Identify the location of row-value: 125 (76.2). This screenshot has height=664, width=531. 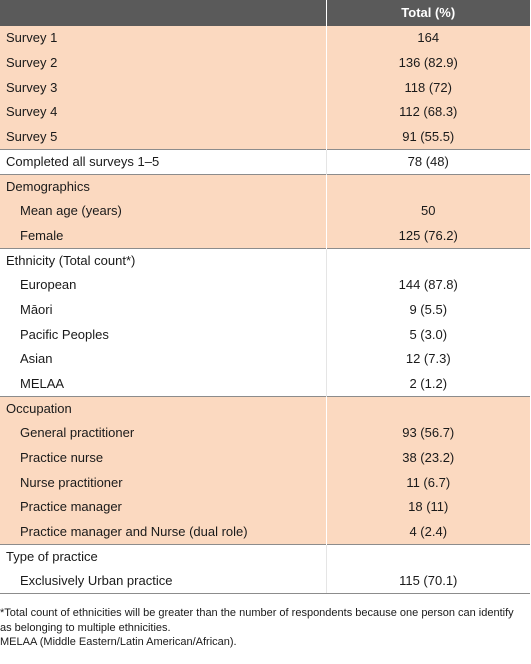
(428, 236).